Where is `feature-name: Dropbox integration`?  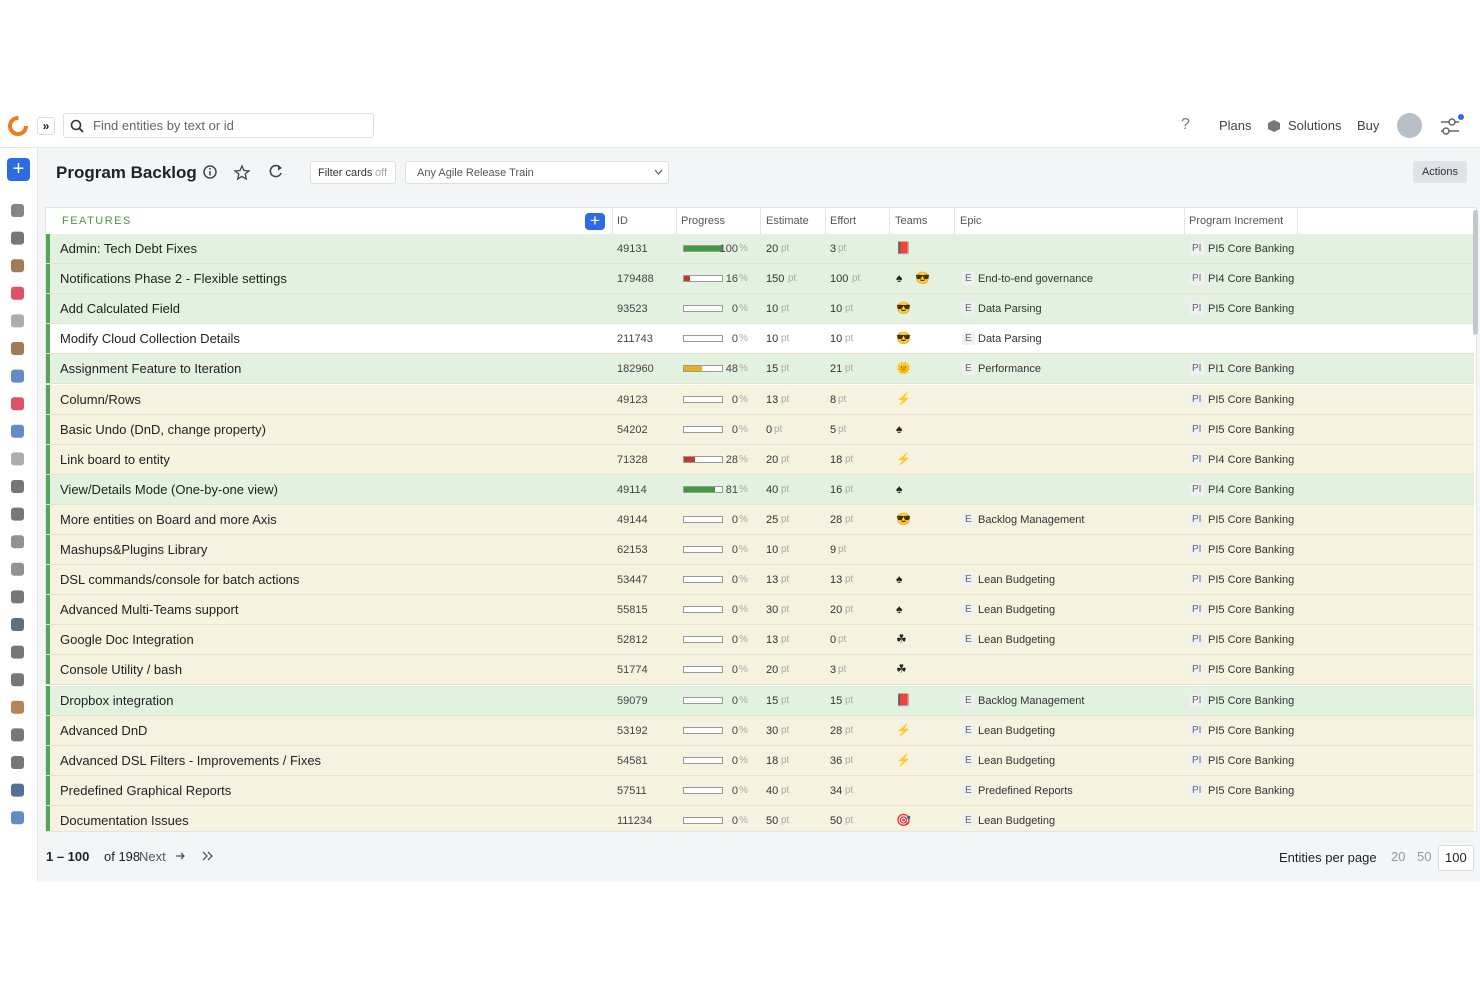
feature-name: Dropbox integration is located at coordinates (117, 700).